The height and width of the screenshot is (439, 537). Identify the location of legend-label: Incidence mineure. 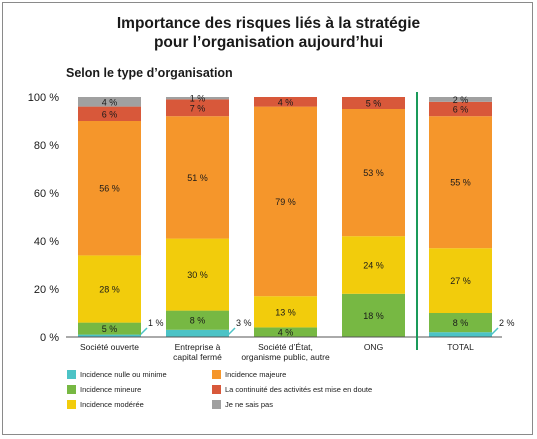
(111, 389).